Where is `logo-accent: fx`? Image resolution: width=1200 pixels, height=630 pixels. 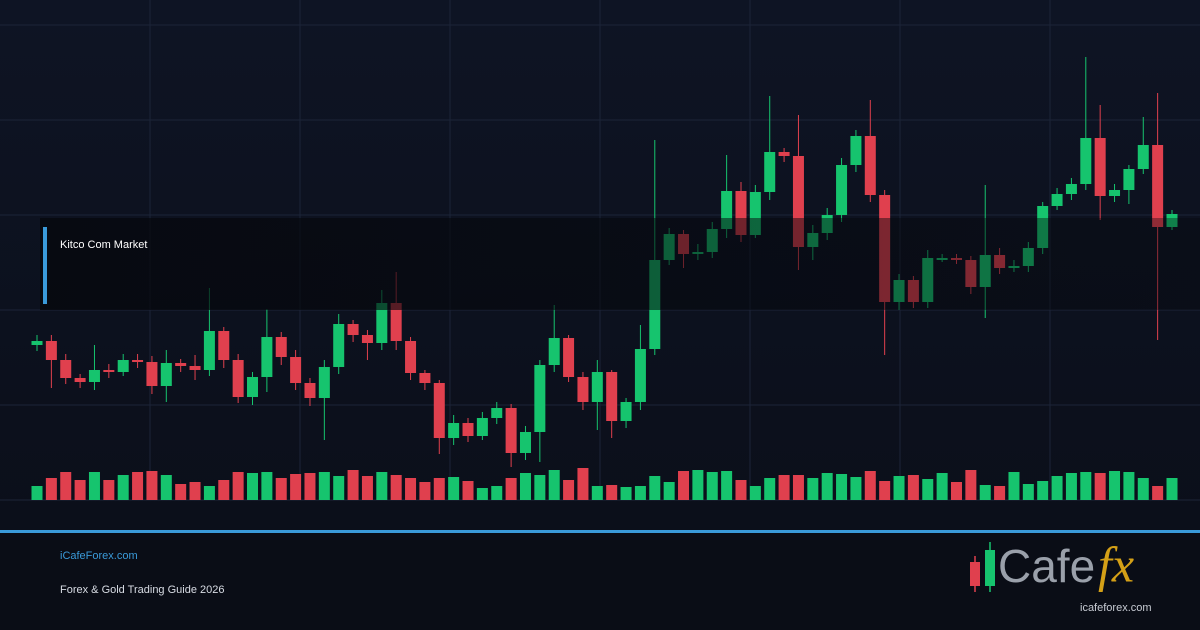 logo-accent: fx is located at coordinates (1116, 564).